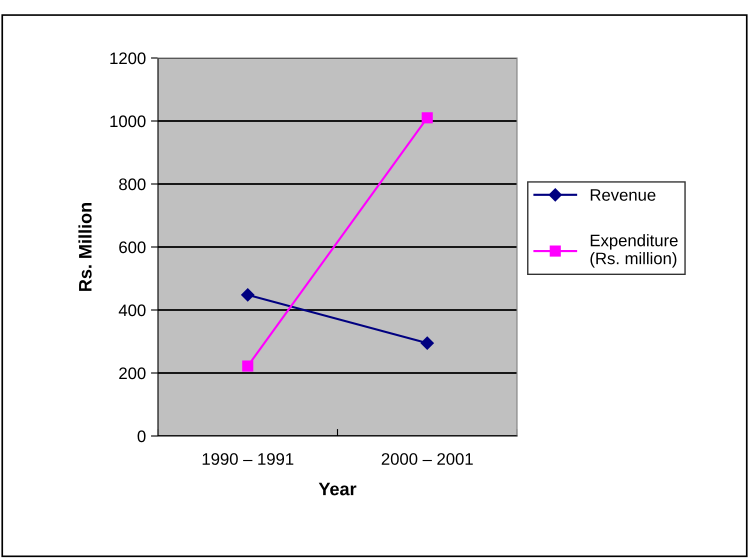  What do you see at coordinates (427, 459) in the screenshot?
I see `x-tick-label: 2000 – 2001` at bounding box center [427, 459].